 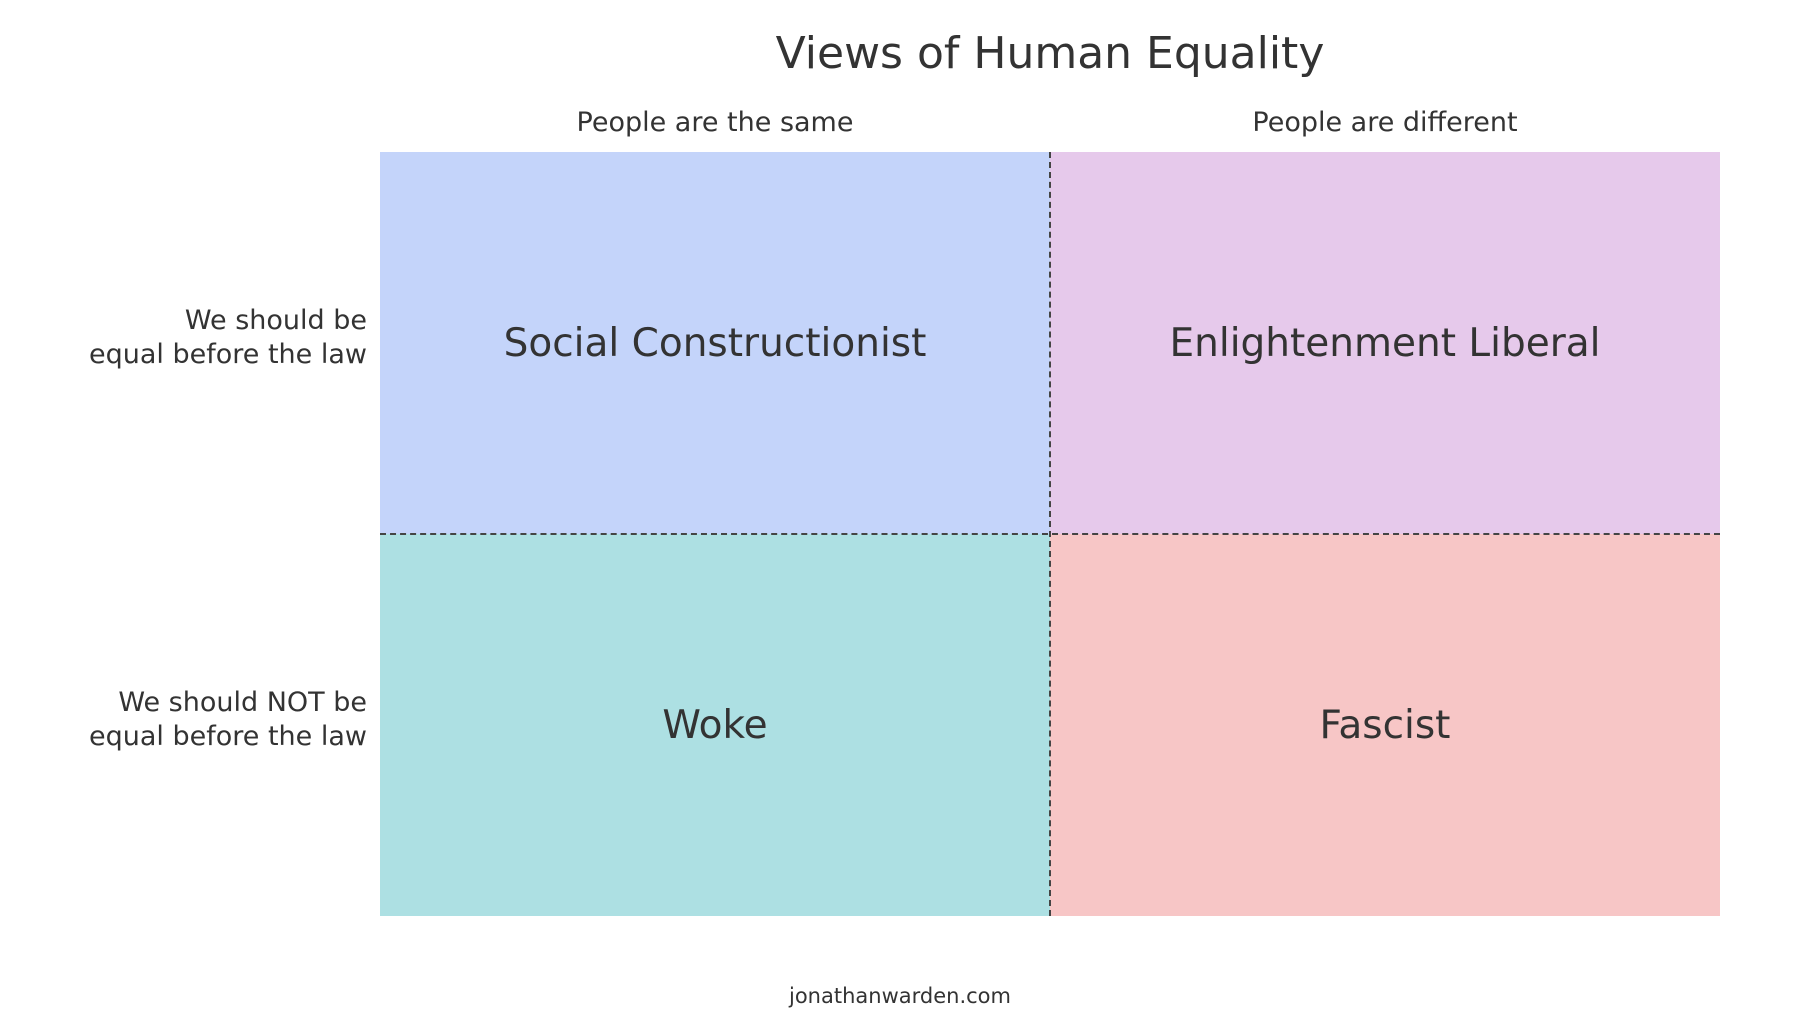 What do you see at coordinates (1050, 53) in the screenshot?
I see `diagram-title: Views of Human Equality` at bounding box center [1050, 53].